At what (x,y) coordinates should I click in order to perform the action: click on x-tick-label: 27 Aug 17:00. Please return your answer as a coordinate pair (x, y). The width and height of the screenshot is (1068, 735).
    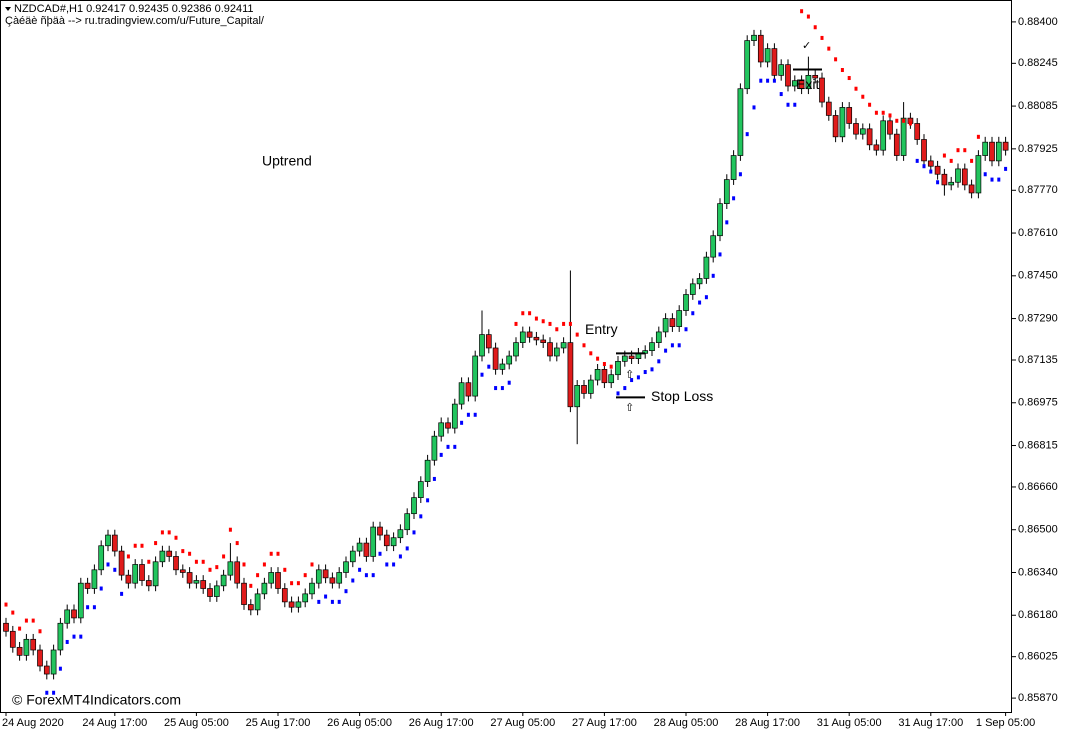
    Looking at the image, I should click on (604, 723).